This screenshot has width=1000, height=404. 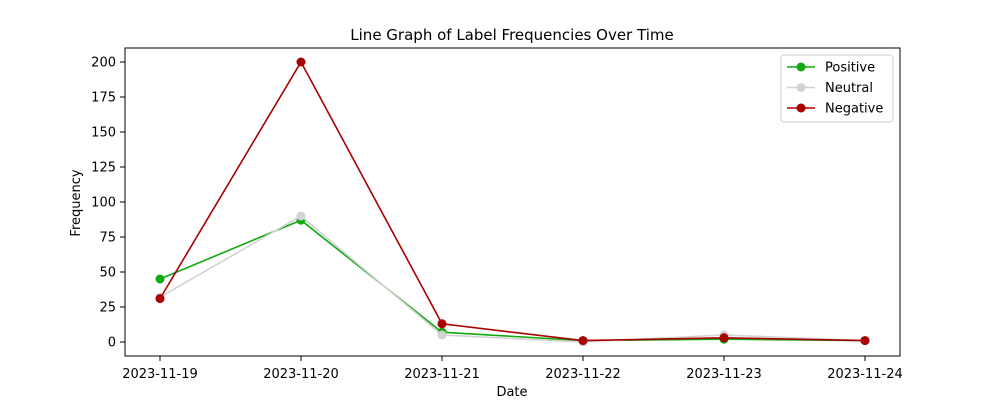 I want to click on y-tick-label: 50, so click(x=107, y=273).